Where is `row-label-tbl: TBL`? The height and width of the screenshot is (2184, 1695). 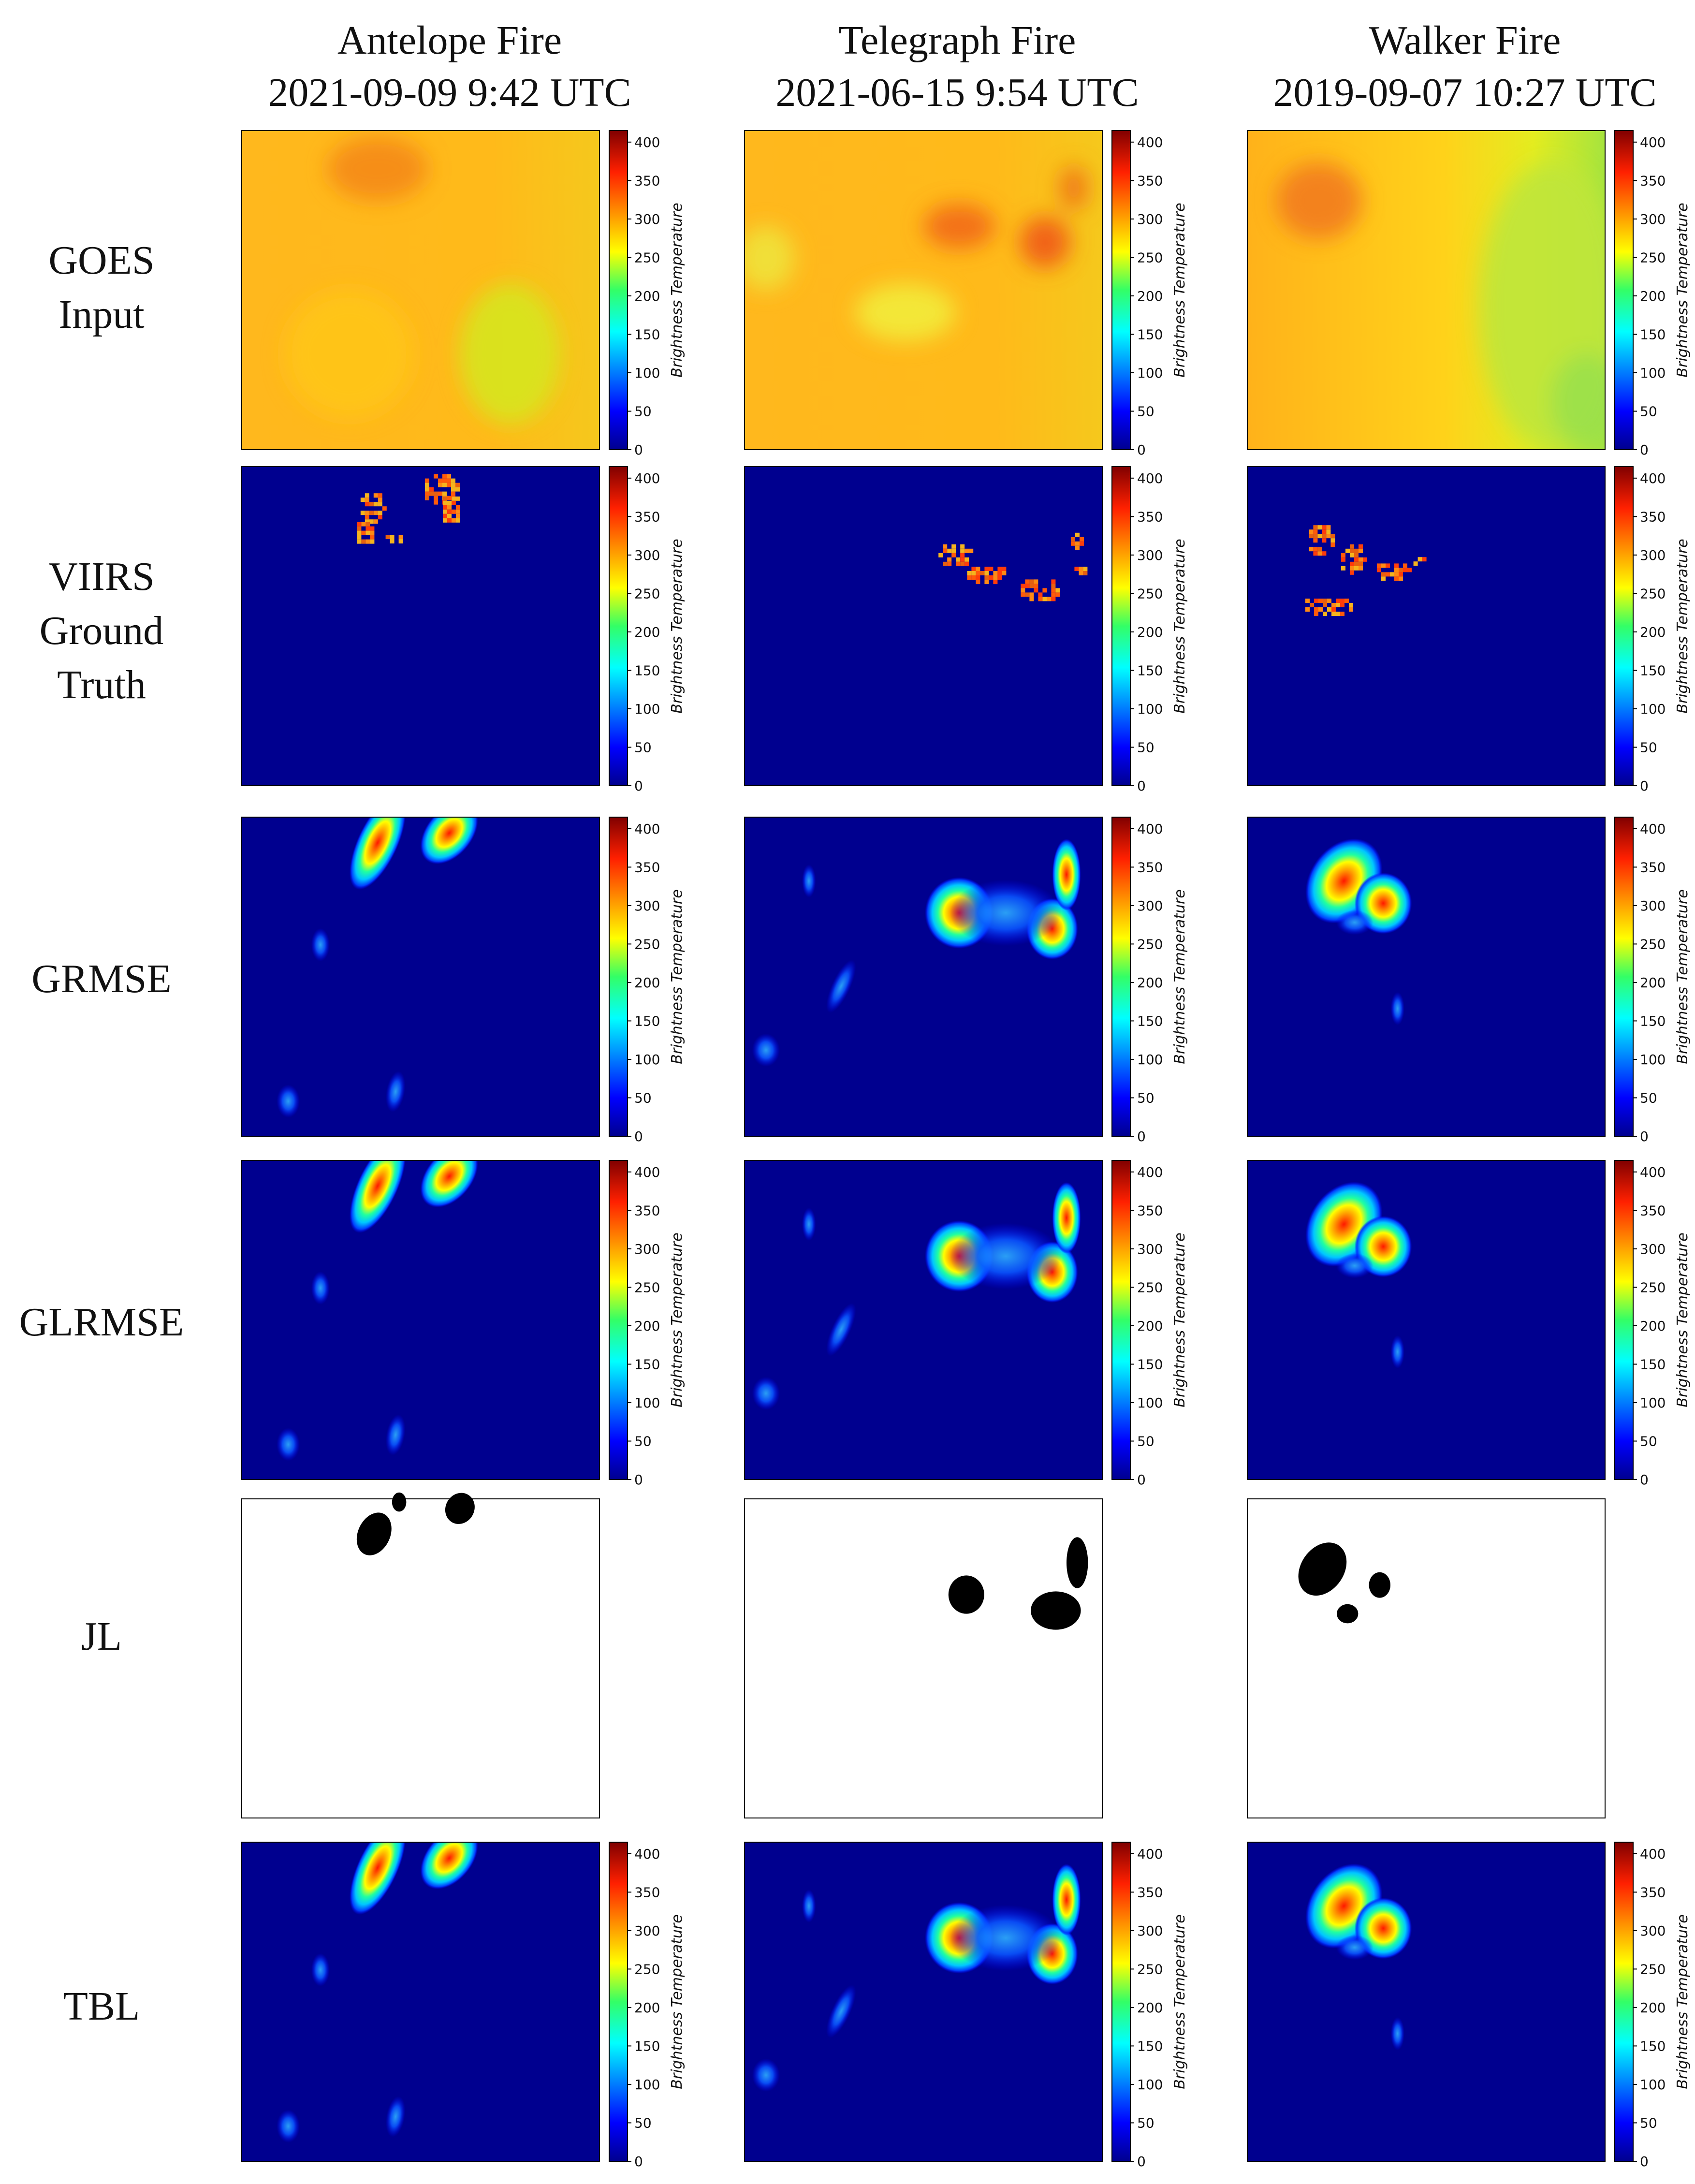
row-label-tbl: TBL is located at coordinates (102, 2007).